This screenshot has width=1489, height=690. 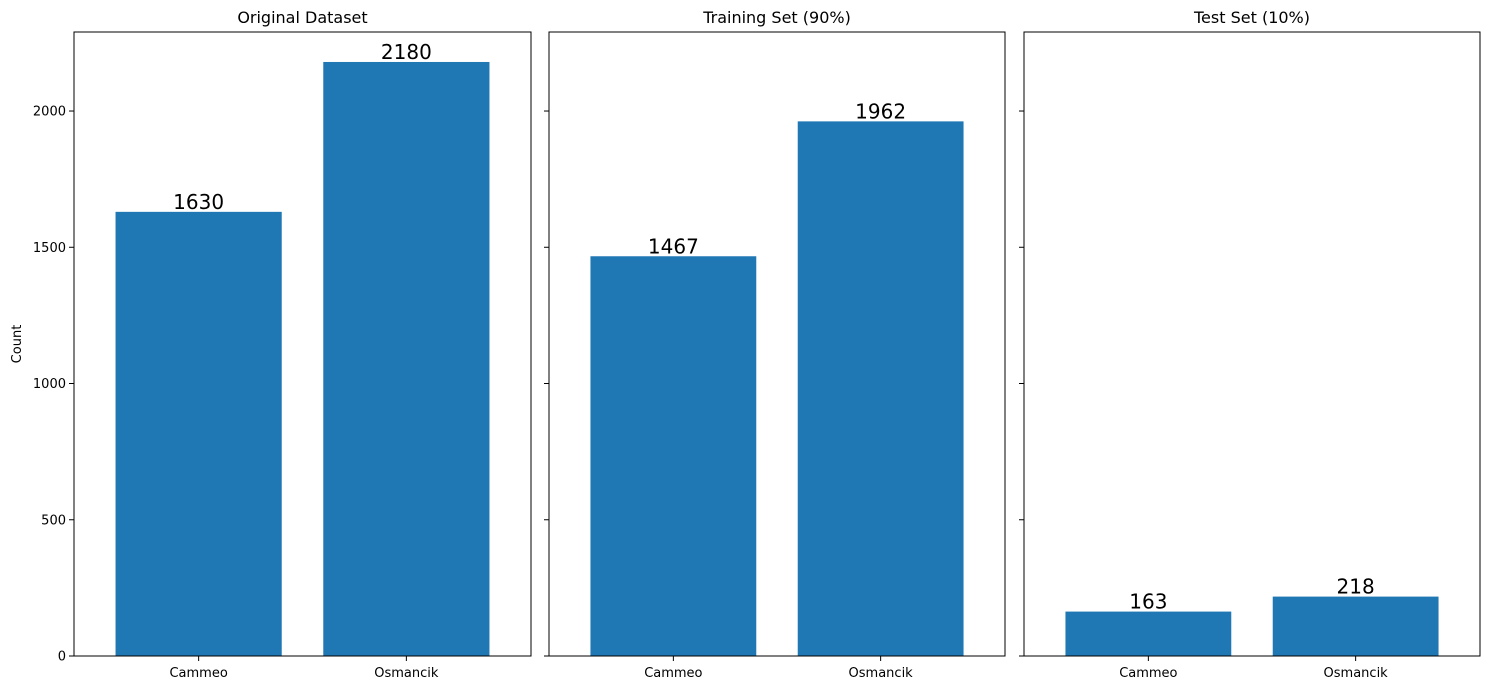 I want to click on y-tick-label: 0, so click(x=62, y=657).